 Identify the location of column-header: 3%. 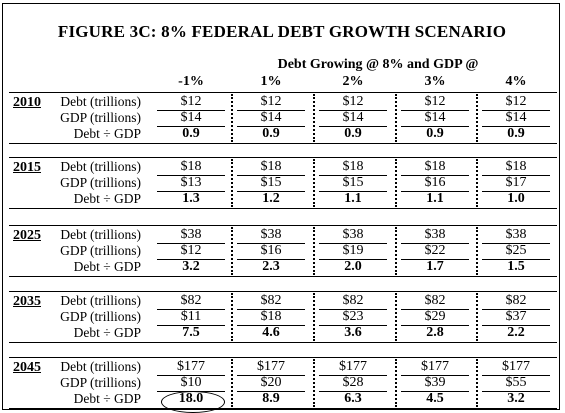
(435, 81).